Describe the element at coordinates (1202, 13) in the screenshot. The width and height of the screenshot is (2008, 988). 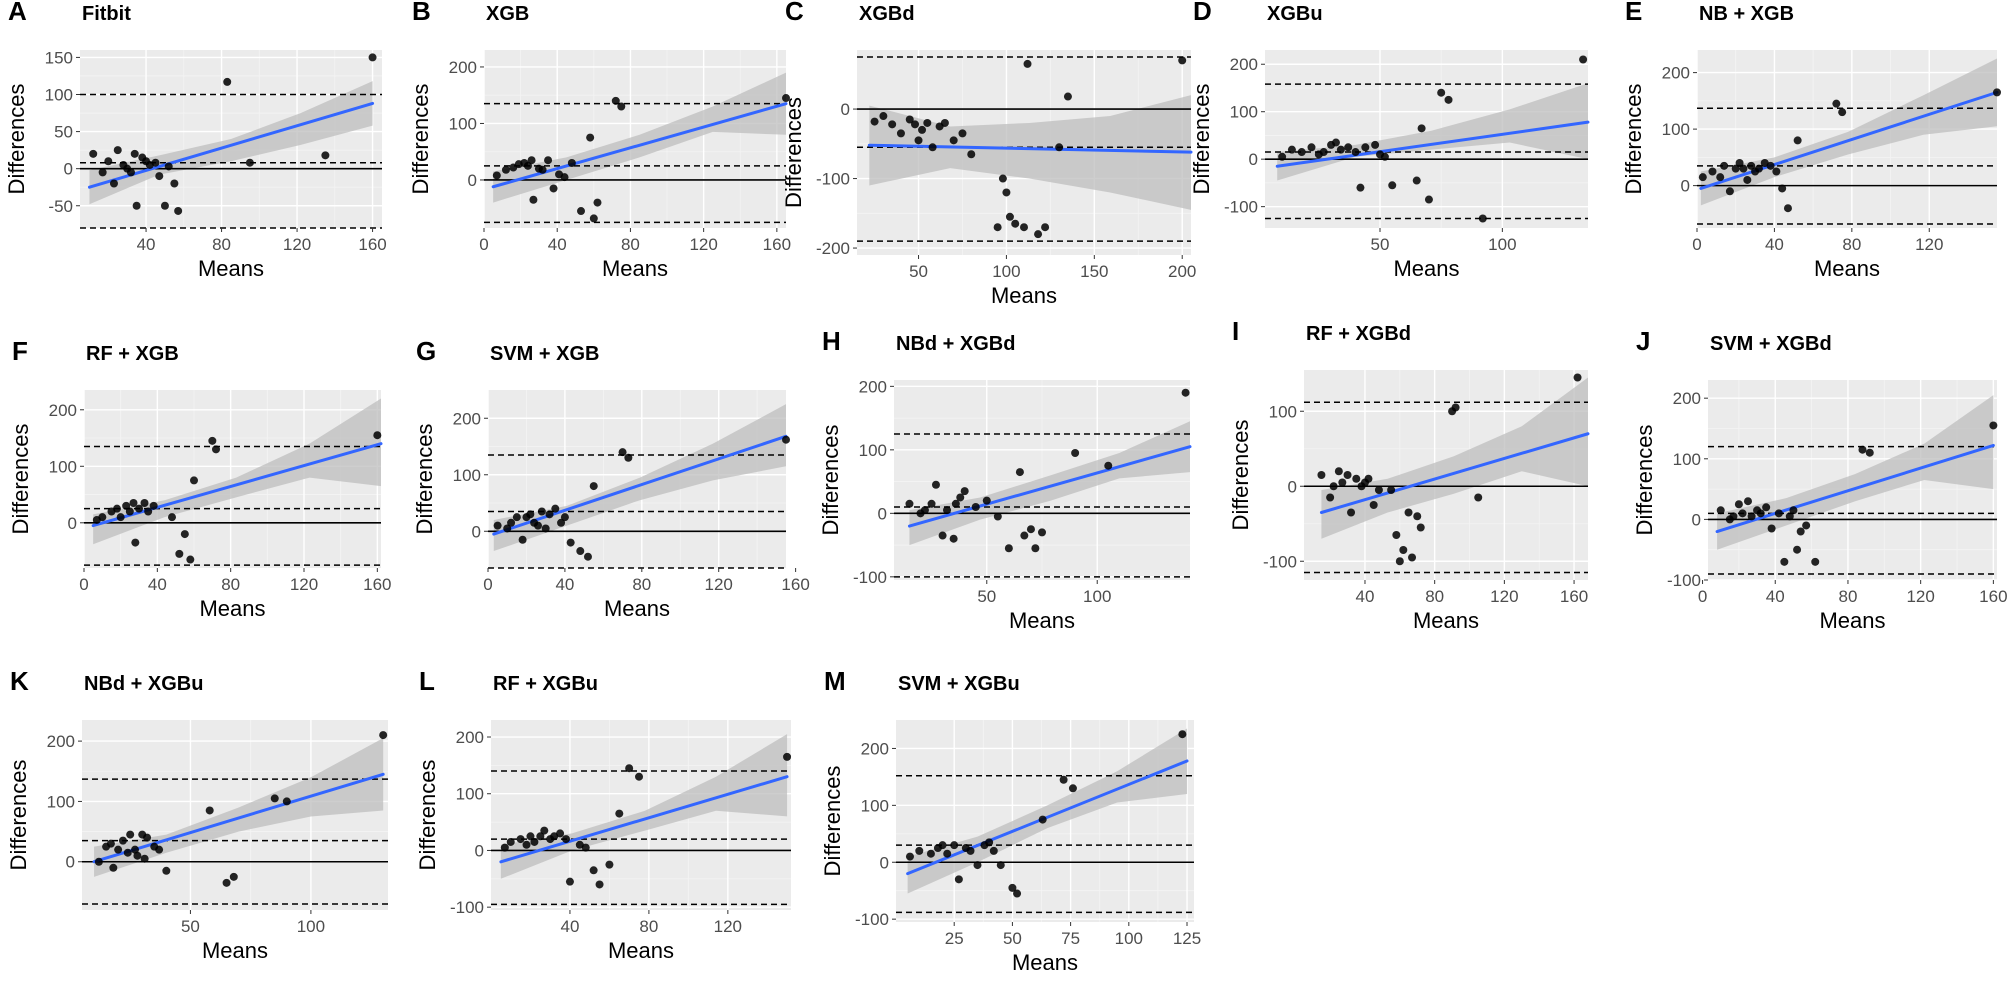
I see `panel-letter: D` at that location.